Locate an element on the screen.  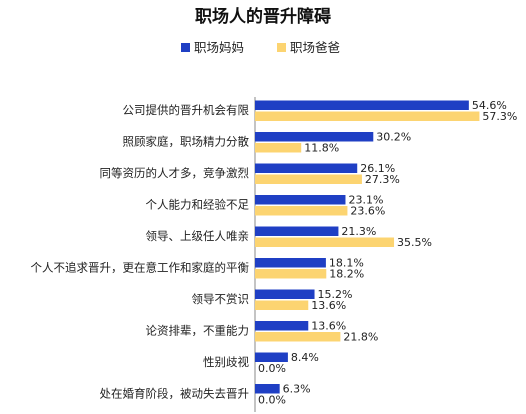
value-label-fathers: 57.3% is located at coordinates (499, 116).